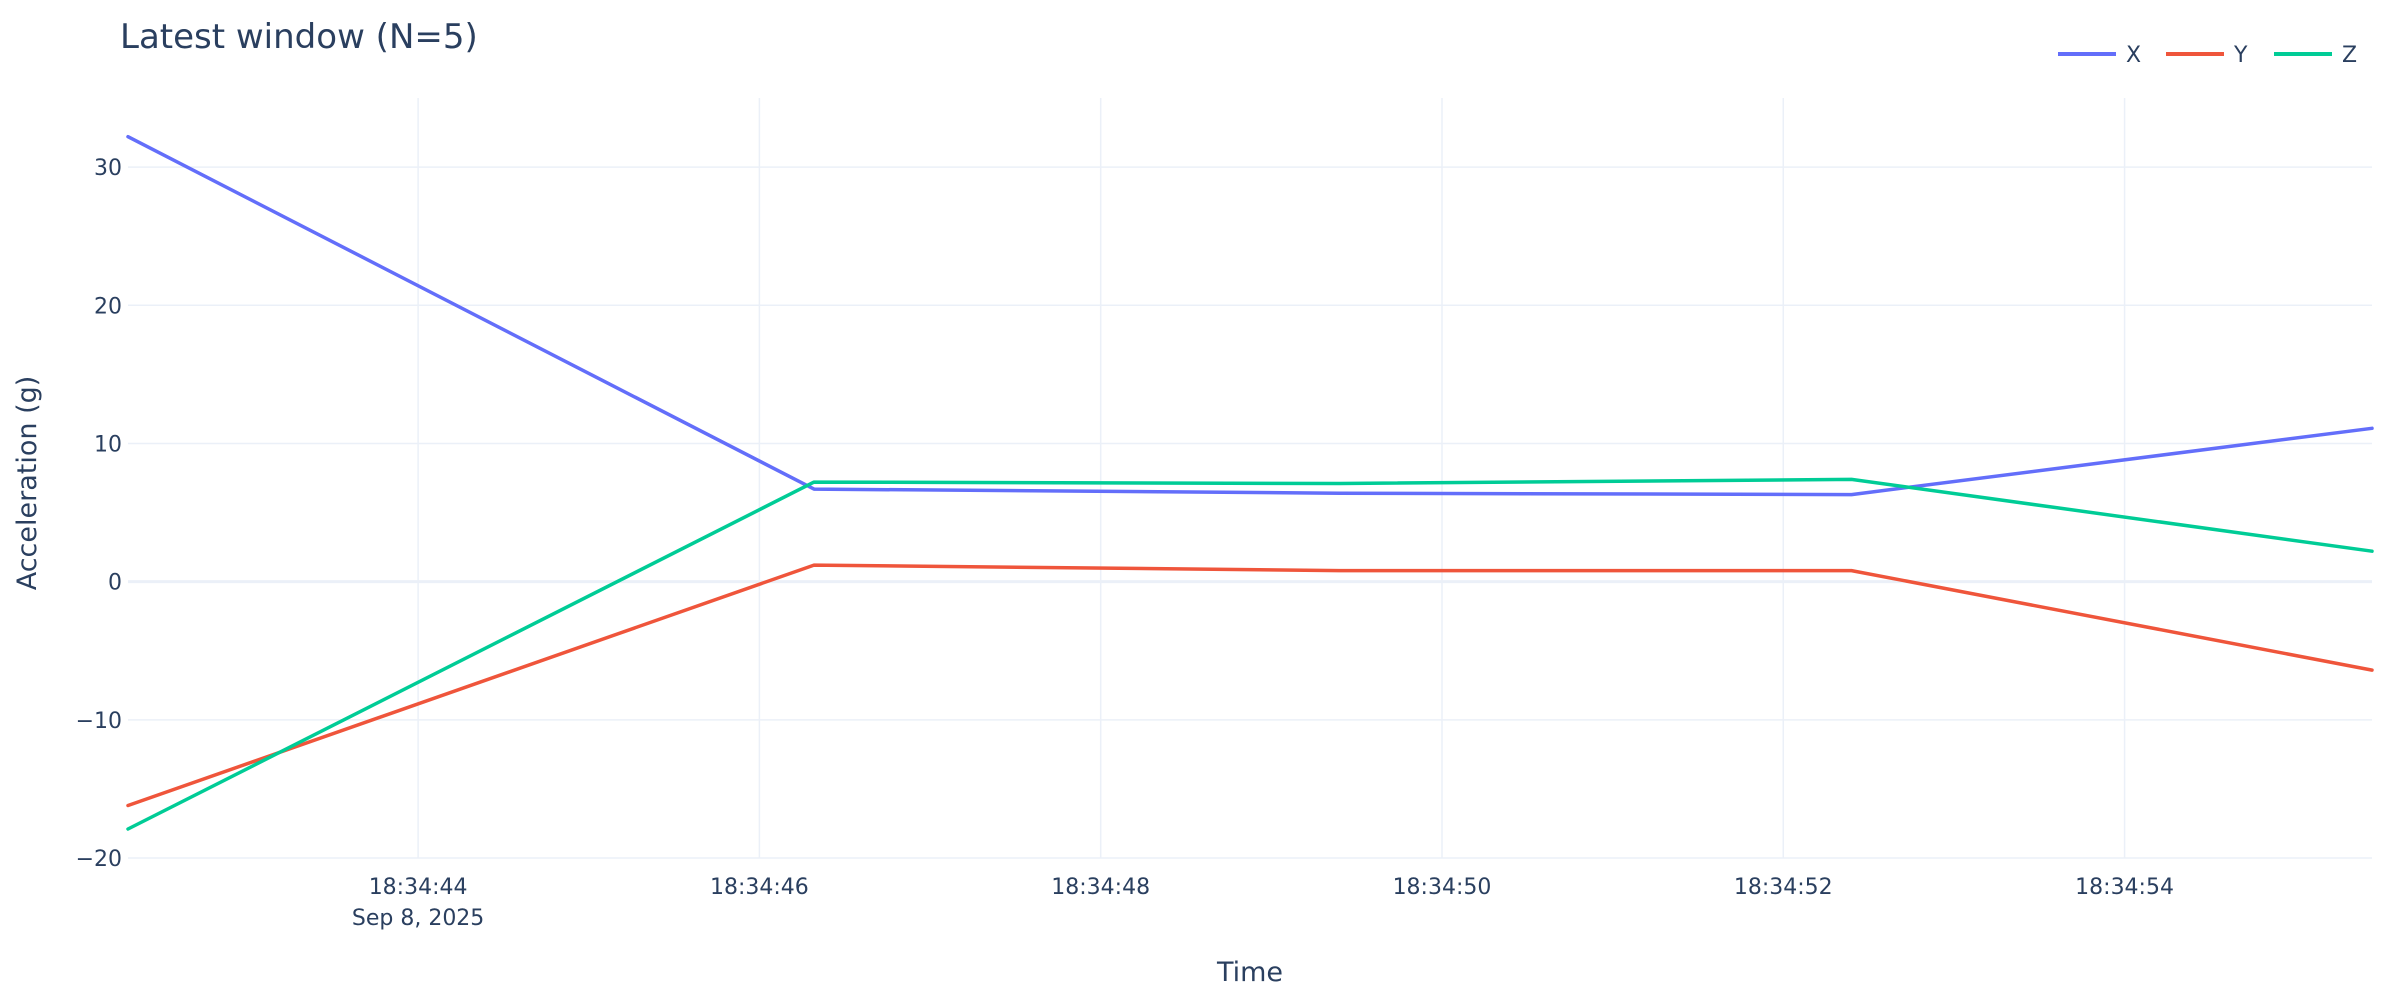 The image size is (2400, 1000). I want to click on legend-label: X, so click(2133, 55).